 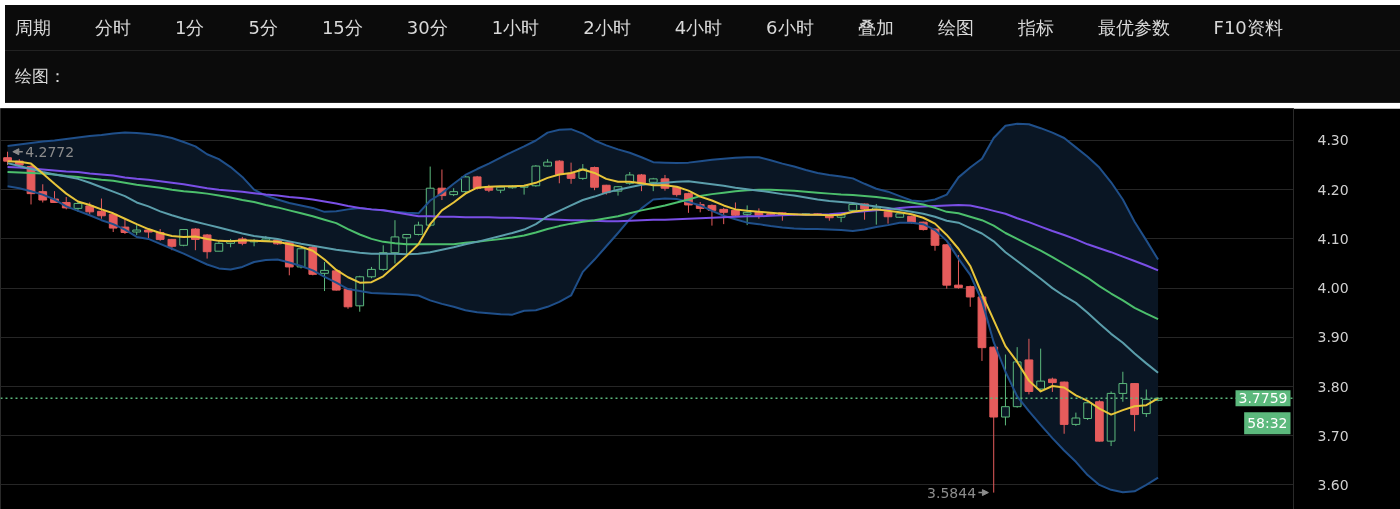 What do you see at coordinates (1333, 337) in the screenshot?
I see `y-tick-label: 3.90` at bounding box center [1333, 337].